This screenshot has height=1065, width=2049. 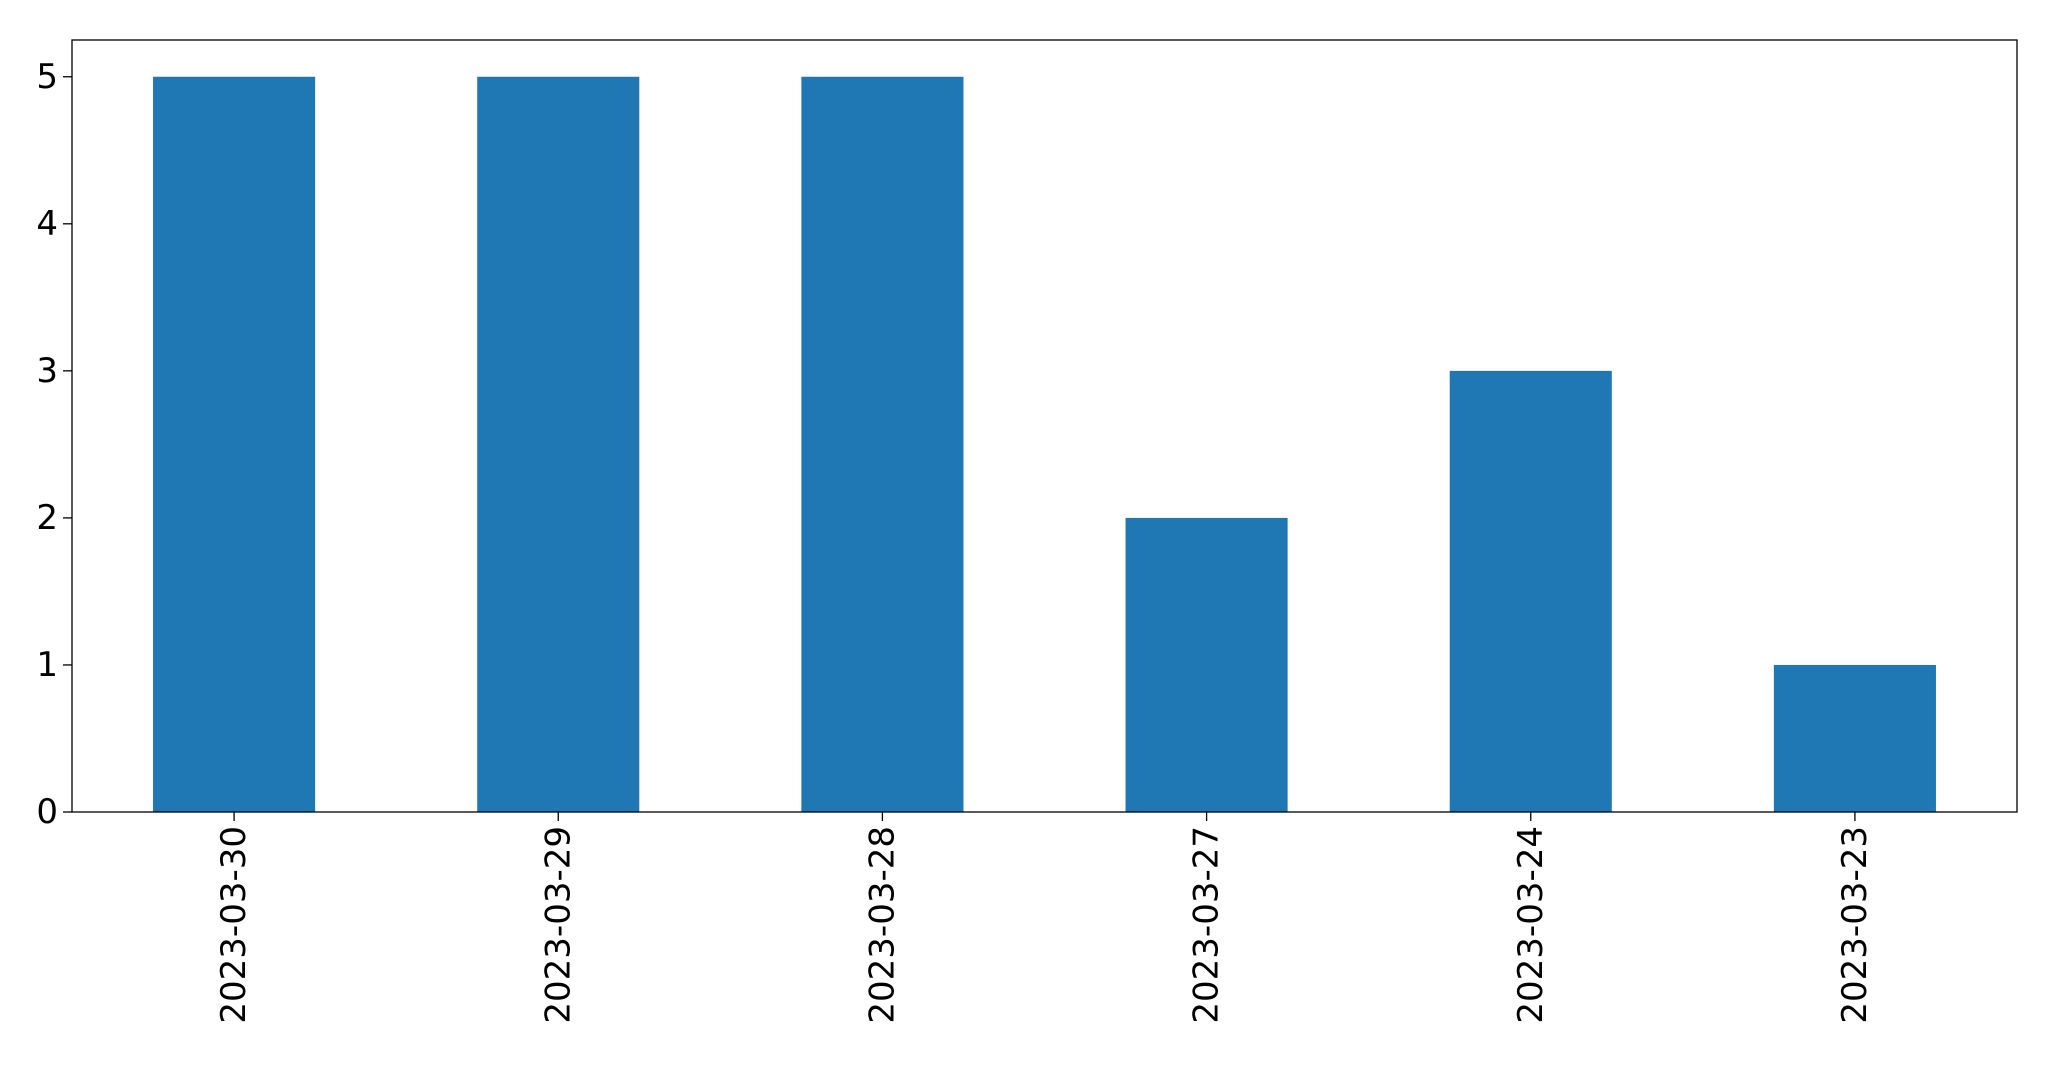 I want to click on x-tick-label: 2023-03-24, so click(x=1531, y=925).